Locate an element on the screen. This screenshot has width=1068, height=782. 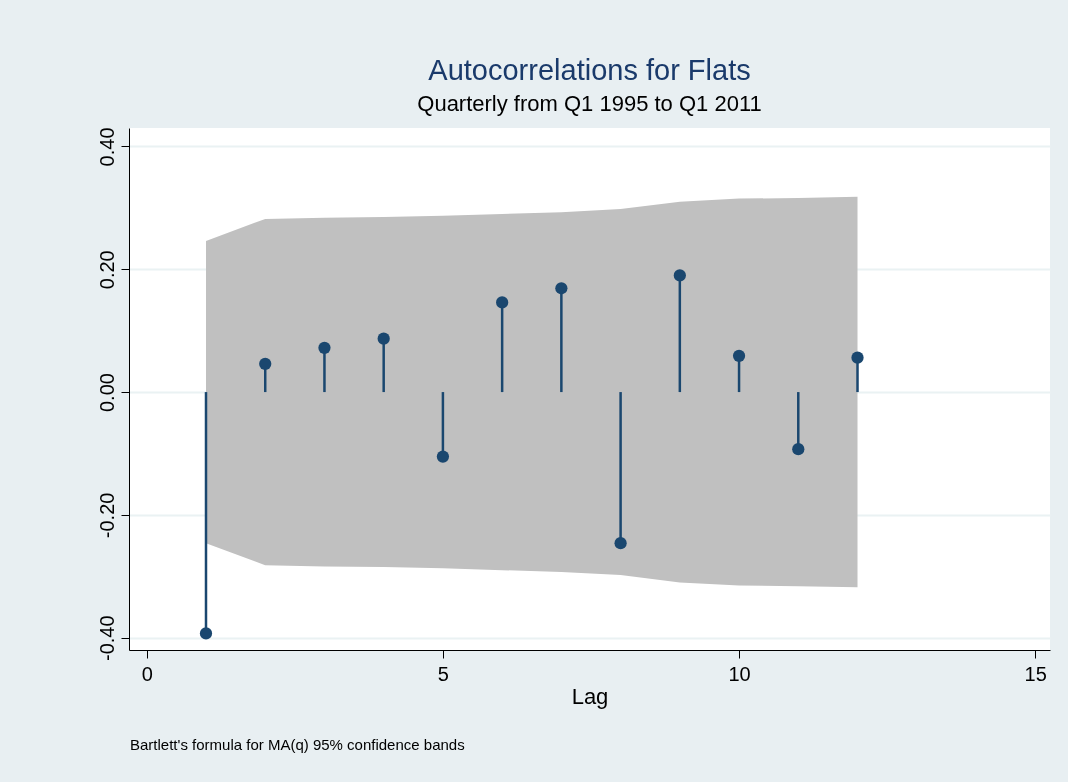
x-tick-label: 5 is located at coordinates (443, 673).